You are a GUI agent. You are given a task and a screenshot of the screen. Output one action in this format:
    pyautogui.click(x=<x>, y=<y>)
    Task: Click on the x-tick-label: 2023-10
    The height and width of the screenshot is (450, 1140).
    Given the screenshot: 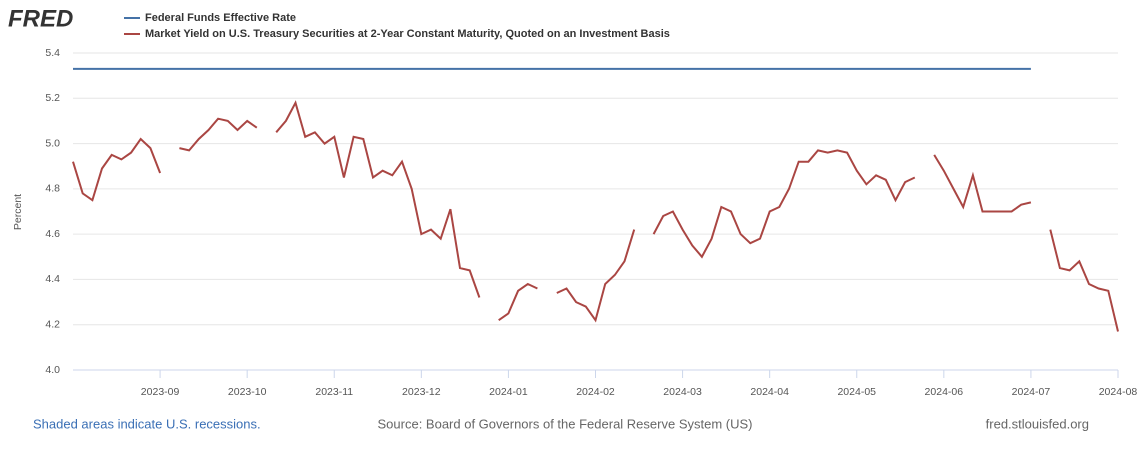 What is the action you would take?
    pyautogui.click(x=247, y=392)
    